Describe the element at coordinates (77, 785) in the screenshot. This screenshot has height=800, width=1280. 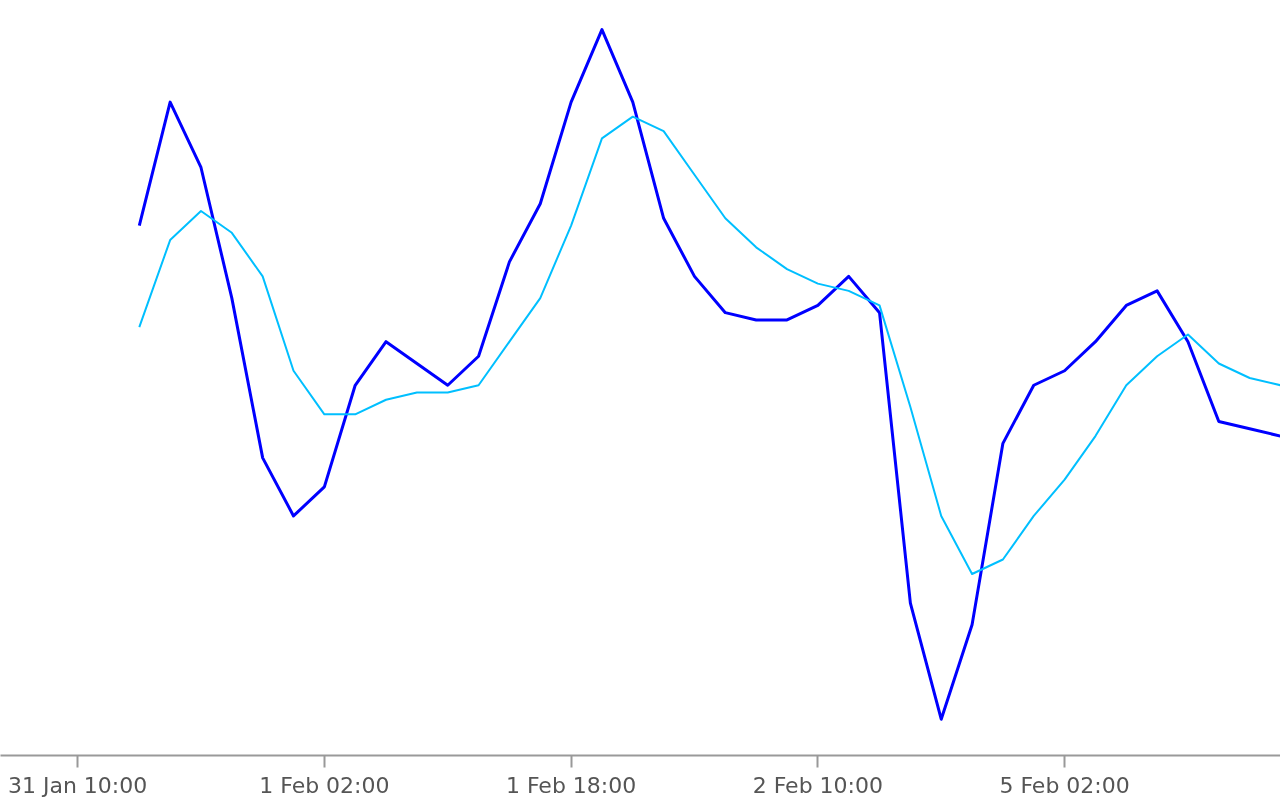
I see `x-tick-label: 31 Jan 10:00` at that location.